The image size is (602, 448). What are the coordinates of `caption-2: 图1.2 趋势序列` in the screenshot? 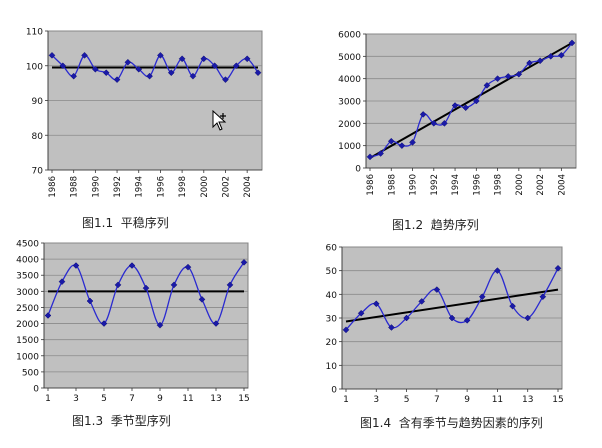 It's located at (435, 225).